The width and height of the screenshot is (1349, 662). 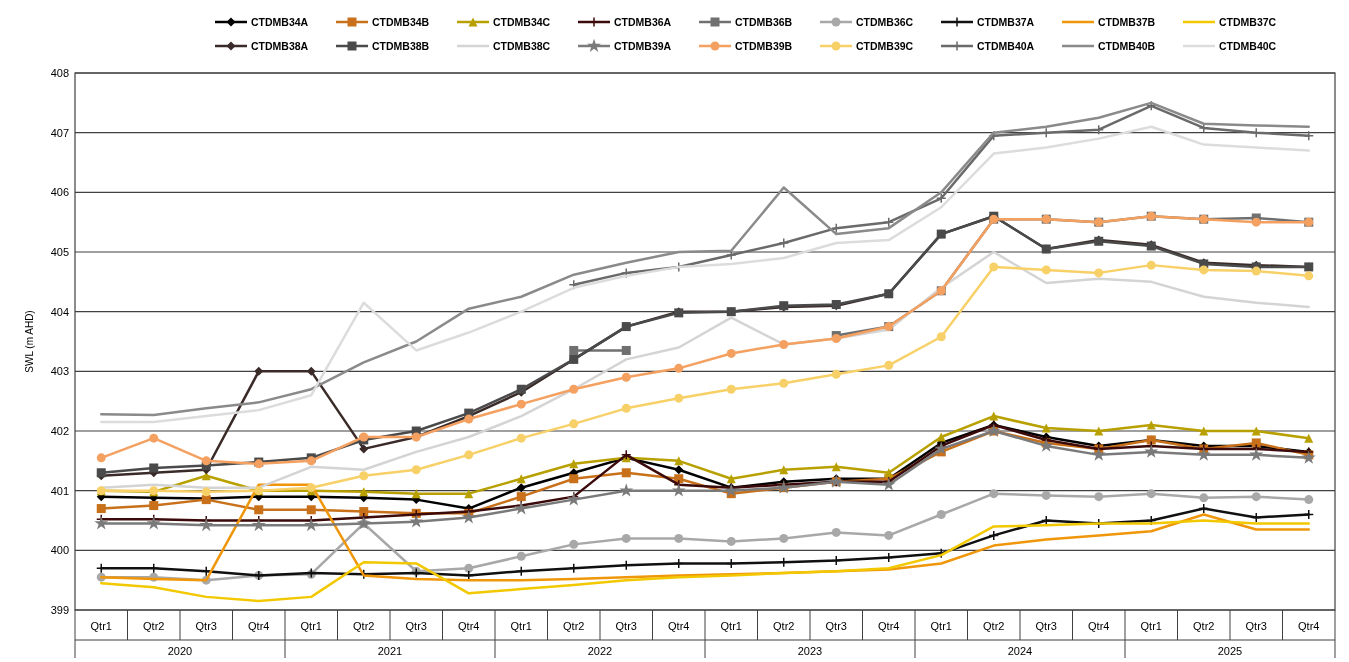 I want to click on text: 2020, so click(x=180, y=651).